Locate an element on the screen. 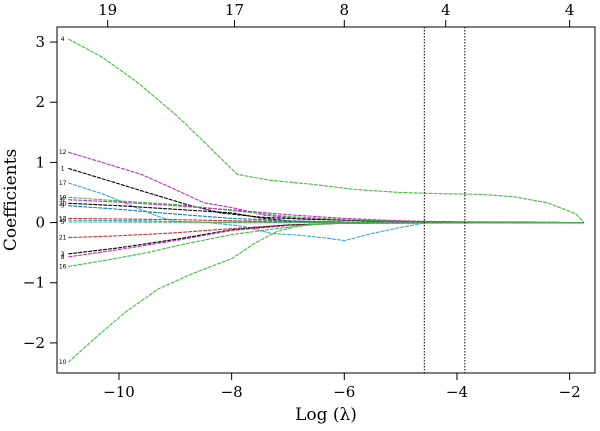 The height and width of the screenshot is (431, 600). y-tick-label: 0 is located at coordinates (40, 223).